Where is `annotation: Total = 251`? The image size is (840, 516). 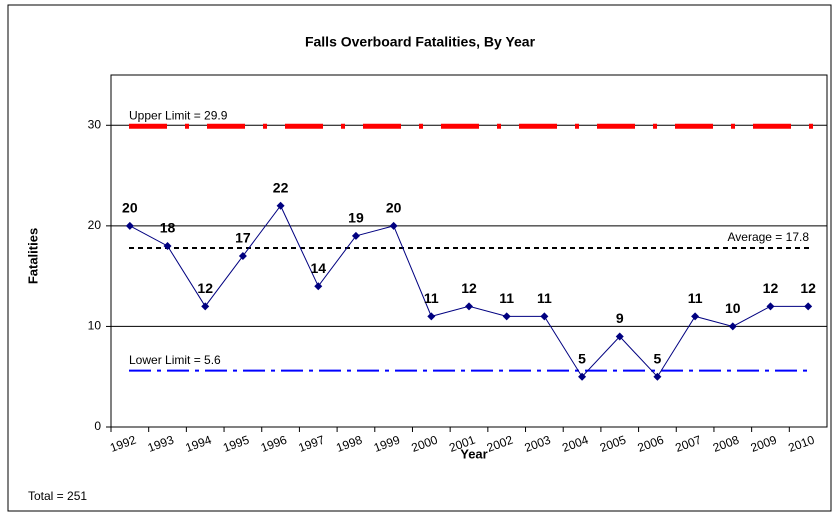
annotation: Total = 251 is located at coordinates (57, 496).